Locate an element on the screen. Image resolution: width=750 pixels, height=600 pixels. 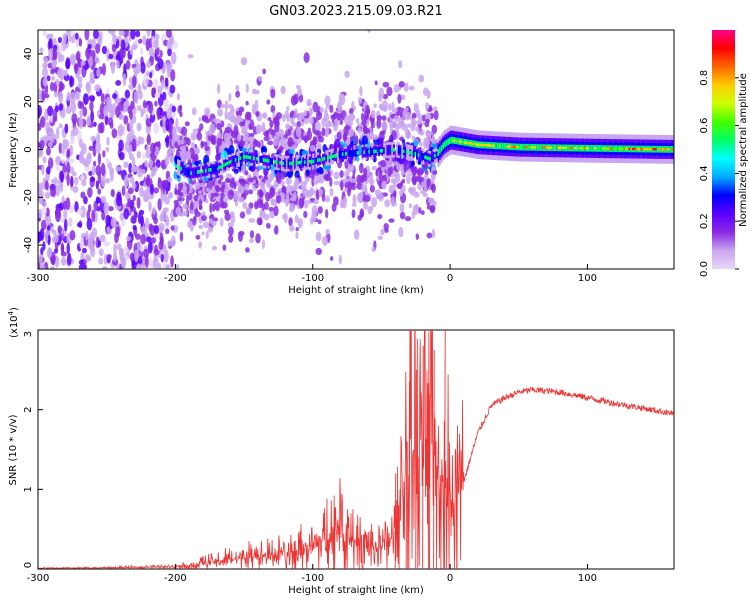
colorbar-tick-label: 0.0 is located at coordinates (704, 269).